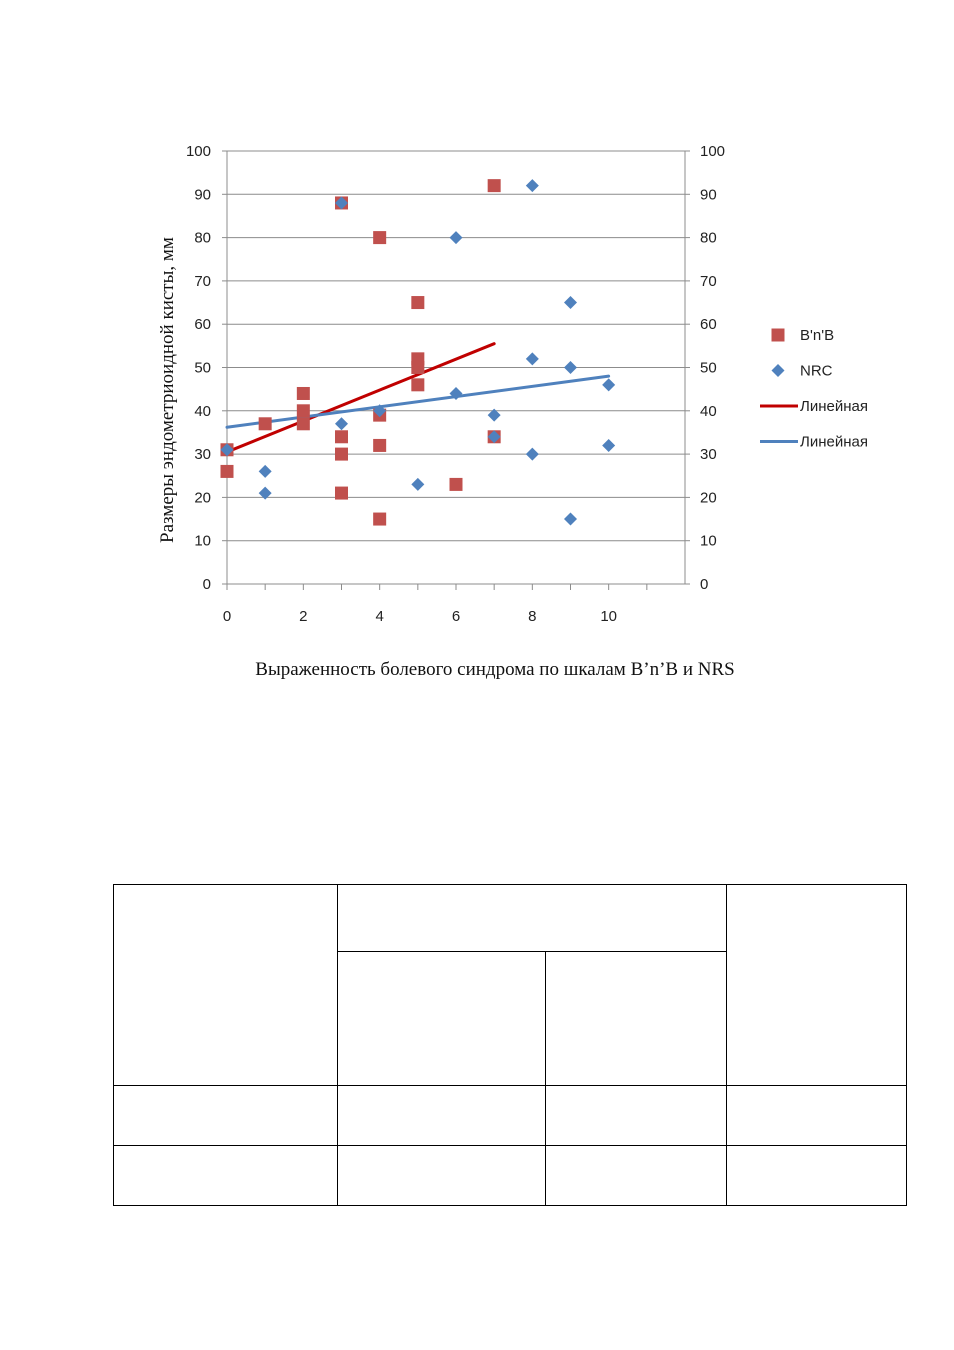  Describe the element at coordinates (303, 616) in the screenshot. I see `x-tick-label: 2` at that location.